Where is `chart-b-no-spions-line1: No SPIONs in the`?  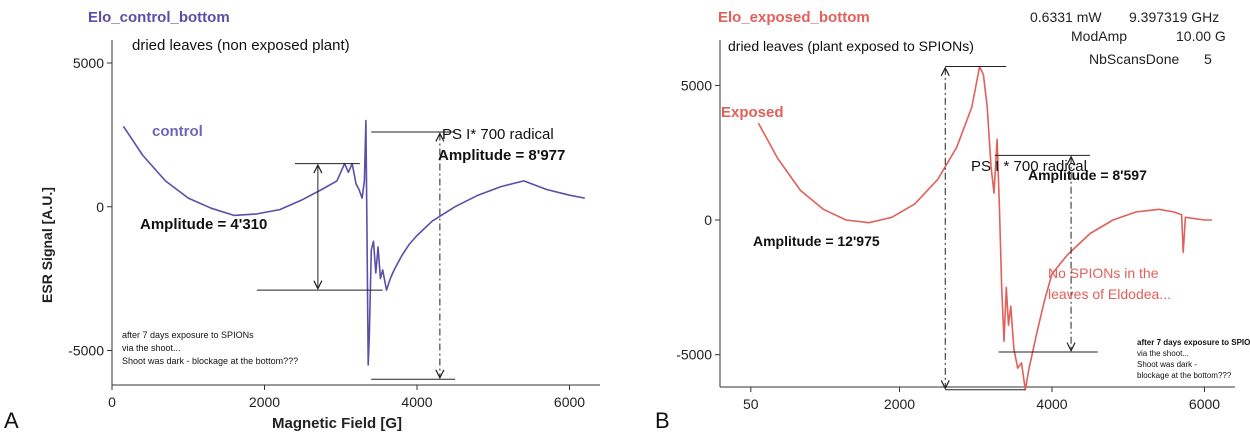 chart-b-no-spions-line1: No SPIONs in the is located at coordinates (1103, 273).